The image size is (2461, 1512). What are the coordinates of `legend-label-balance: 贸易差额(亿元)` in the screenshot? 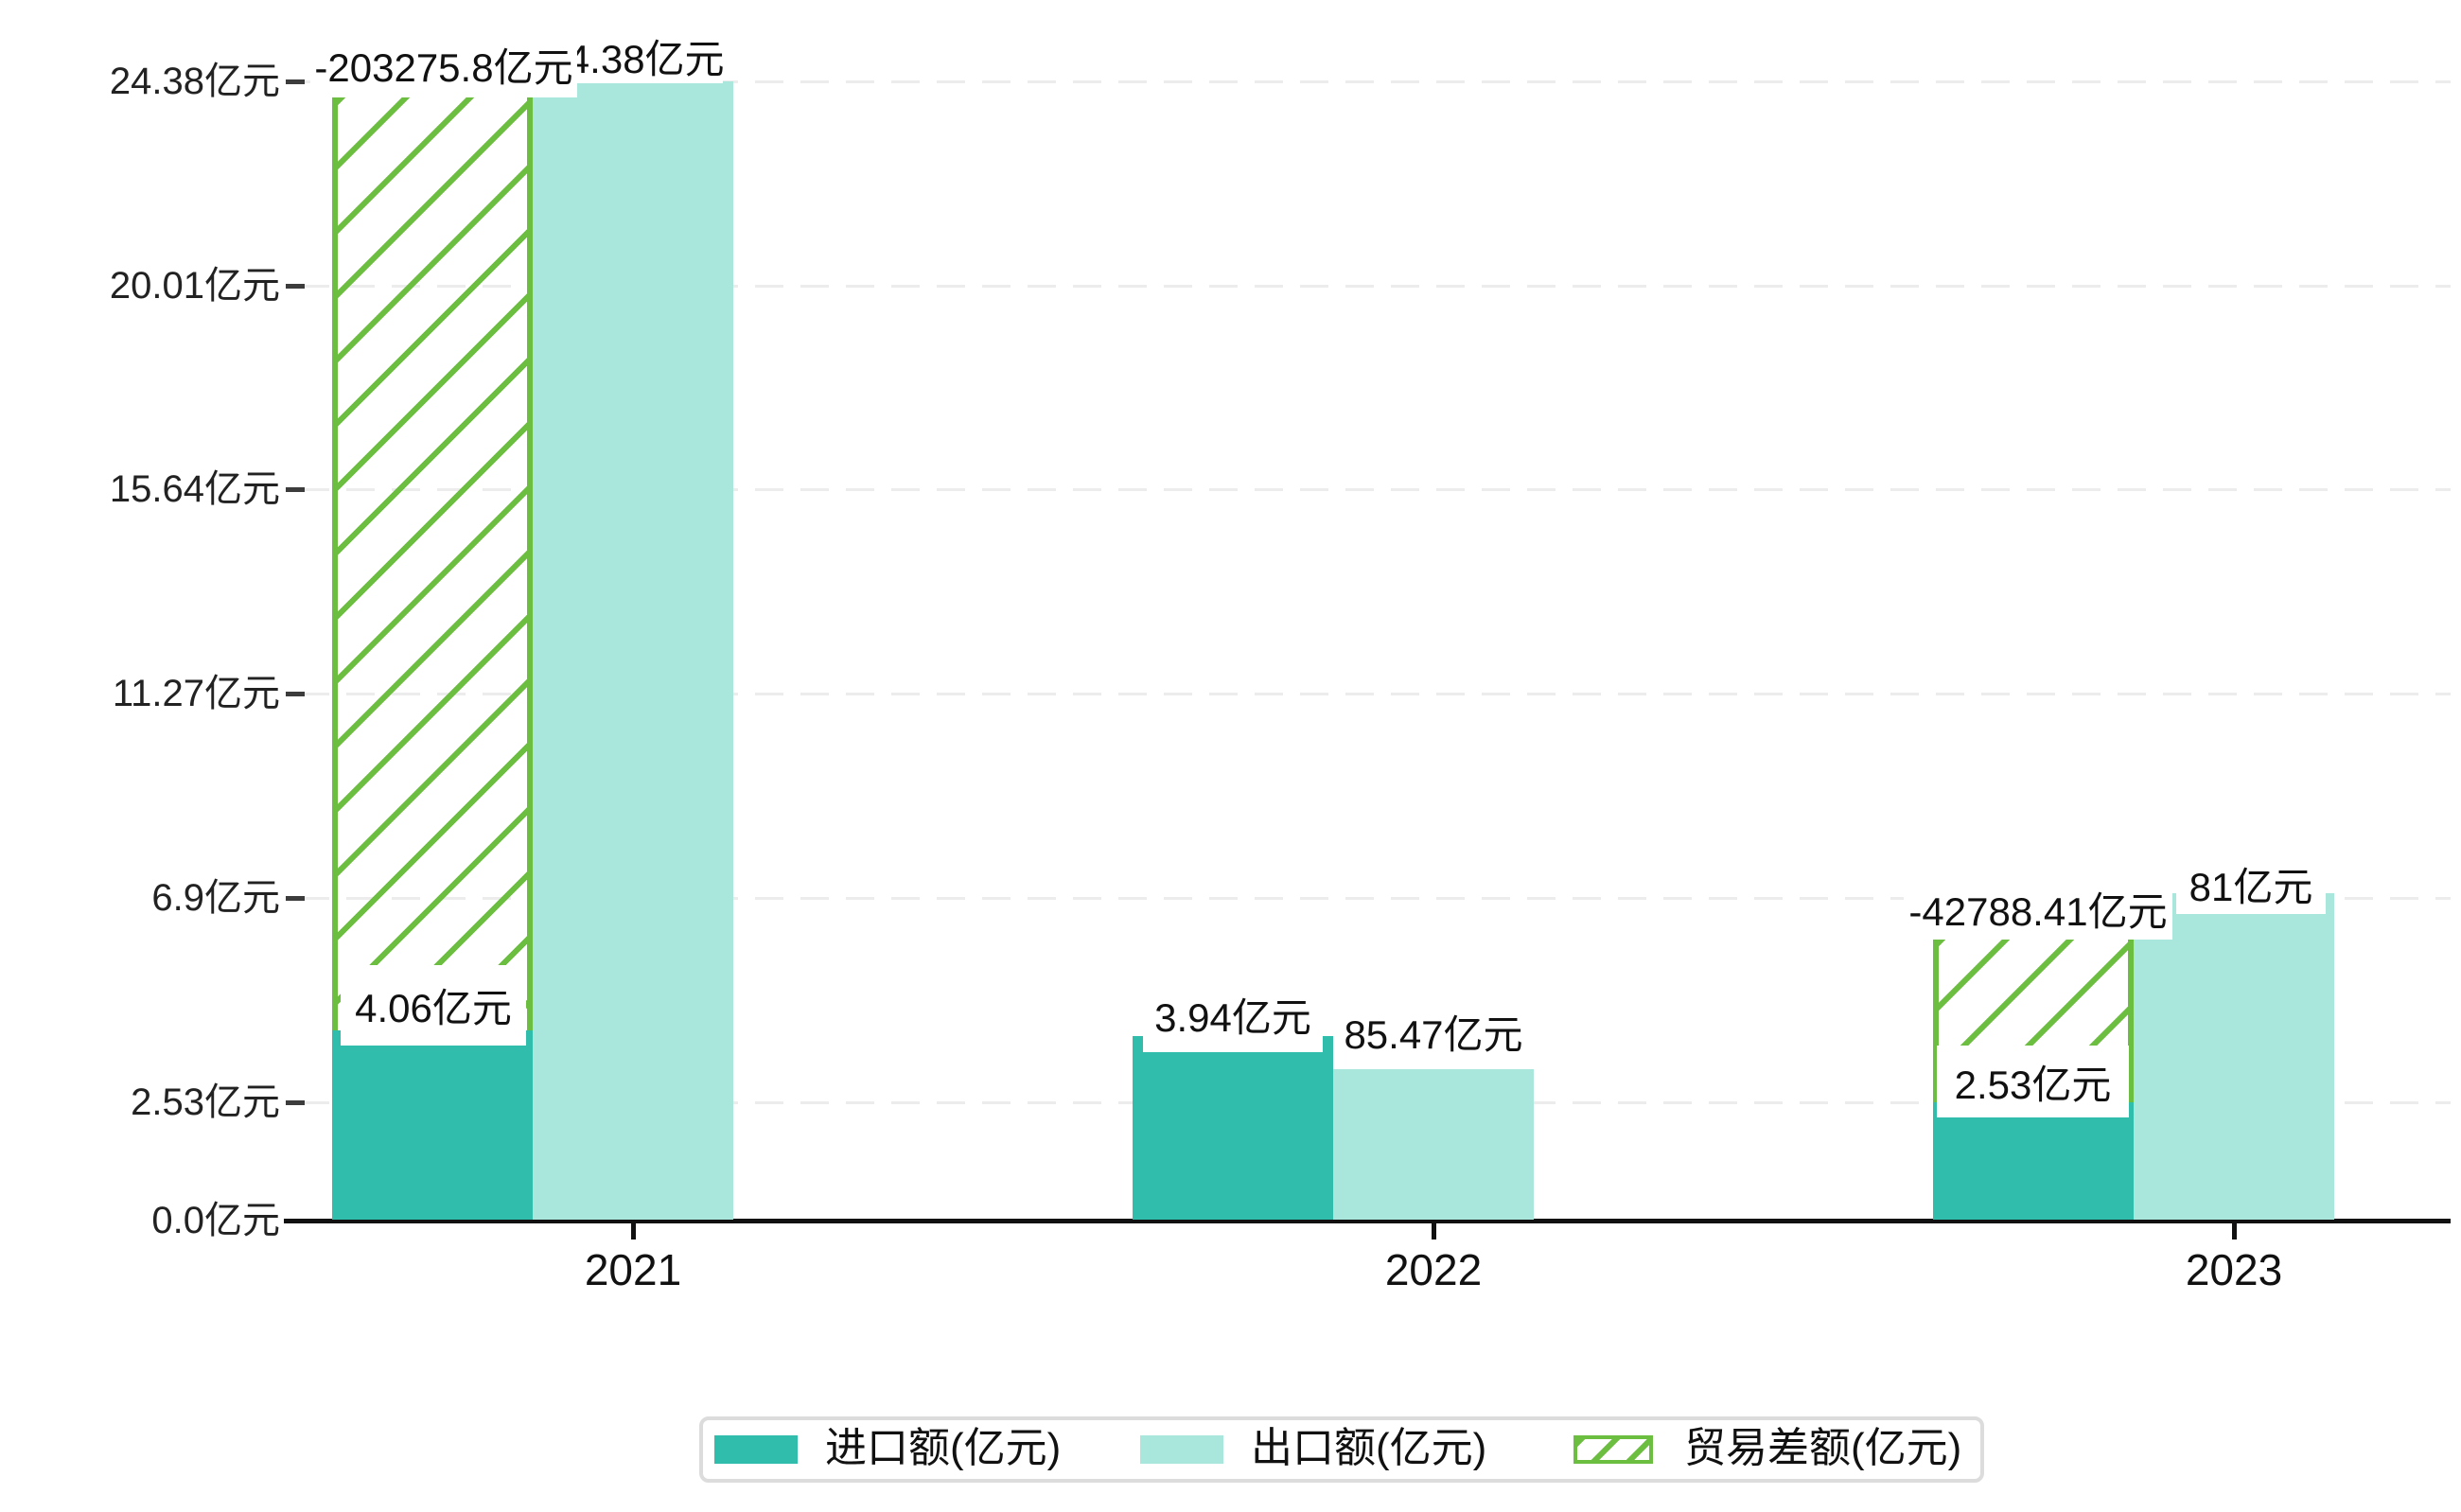 It's located at (1823, 1448).